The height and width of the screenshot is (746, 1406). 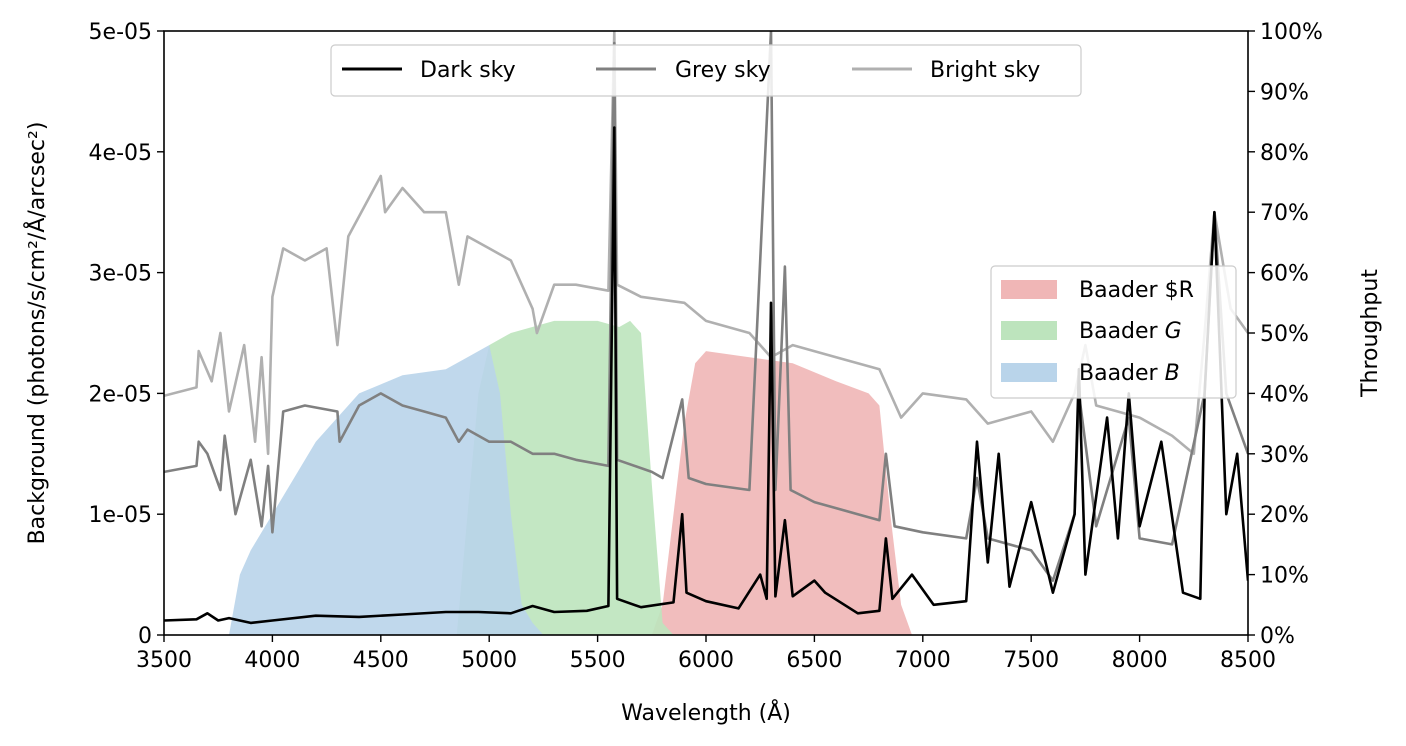 I want to click on filter-area-baader-b, so click(x=386, y=490).